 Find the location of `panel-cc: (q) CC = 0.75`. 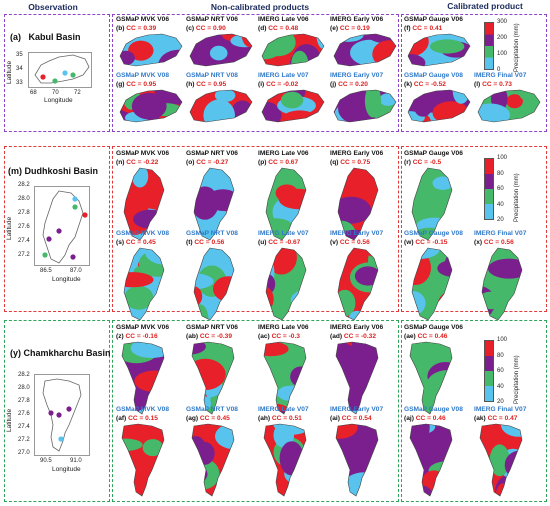

panel-cc: (q) CC = 0.75 is located at coordinates (350, 162).